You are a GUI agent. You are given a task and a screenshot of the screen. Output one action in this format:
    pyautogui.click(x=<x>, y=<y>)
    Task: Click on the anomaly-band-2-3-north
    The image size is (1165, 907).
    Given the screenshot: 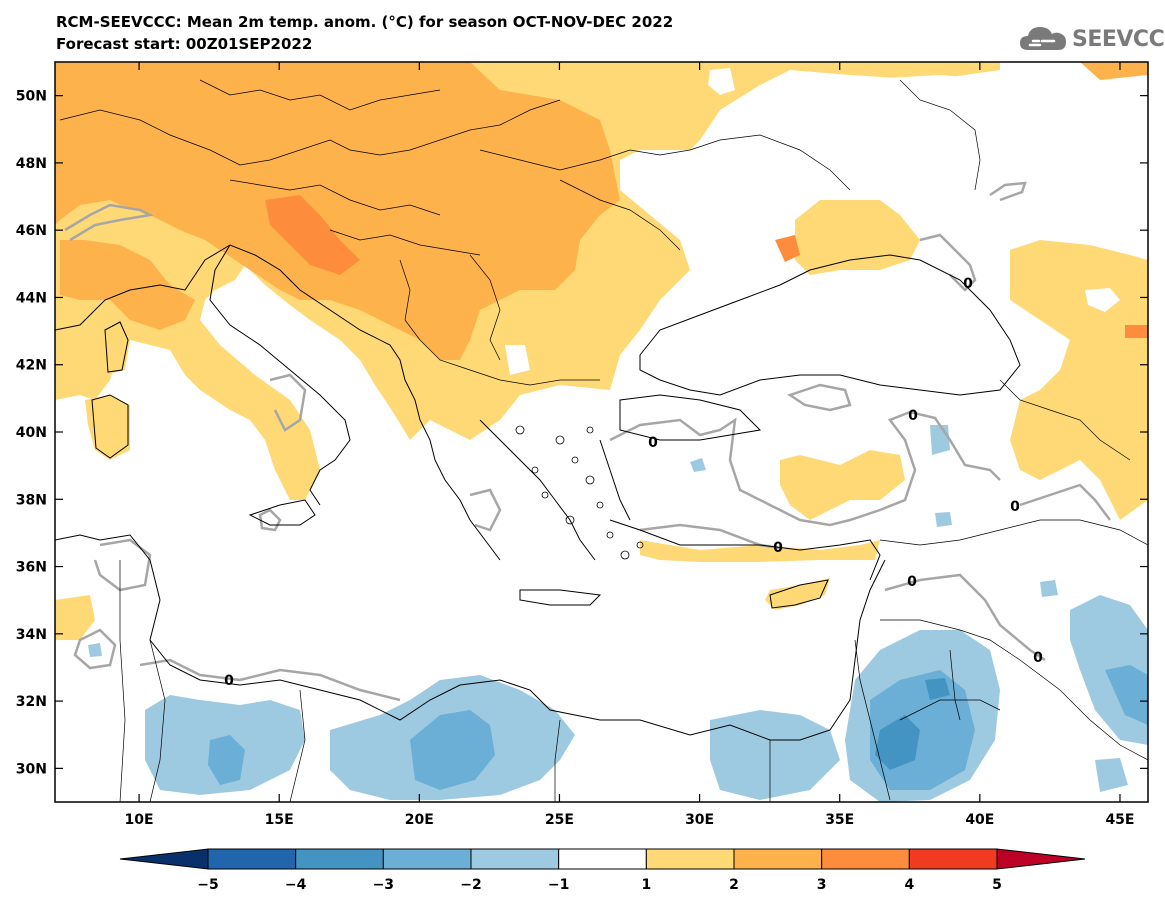 What is the action you would take?
    pyautogui.click(x=87, y=76)
    